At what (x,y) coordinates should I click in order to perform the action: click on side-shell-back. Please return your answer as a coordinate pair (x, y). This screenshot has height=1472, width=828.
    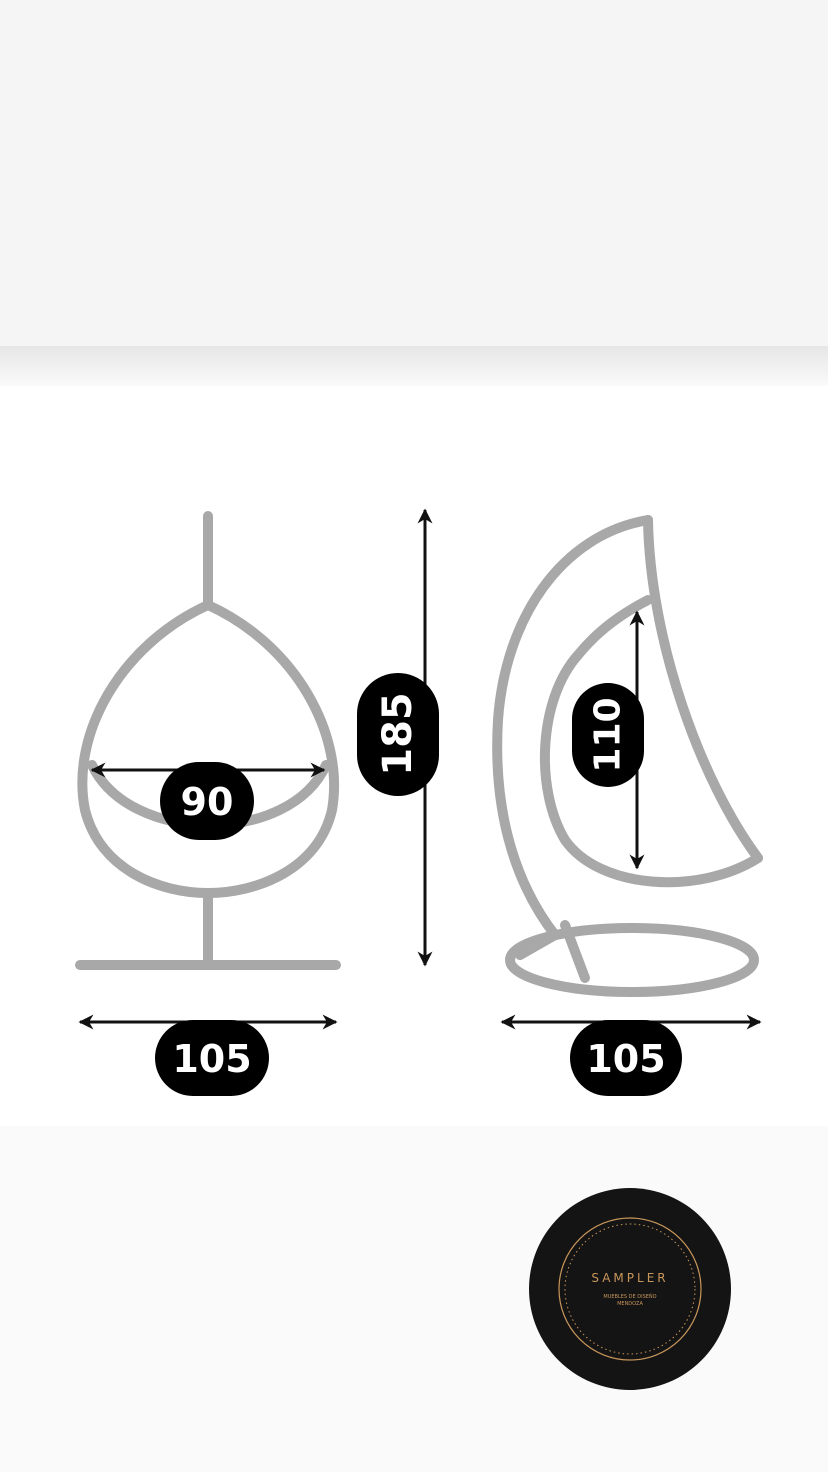
    Looking at the image, I should click on (703, 689).